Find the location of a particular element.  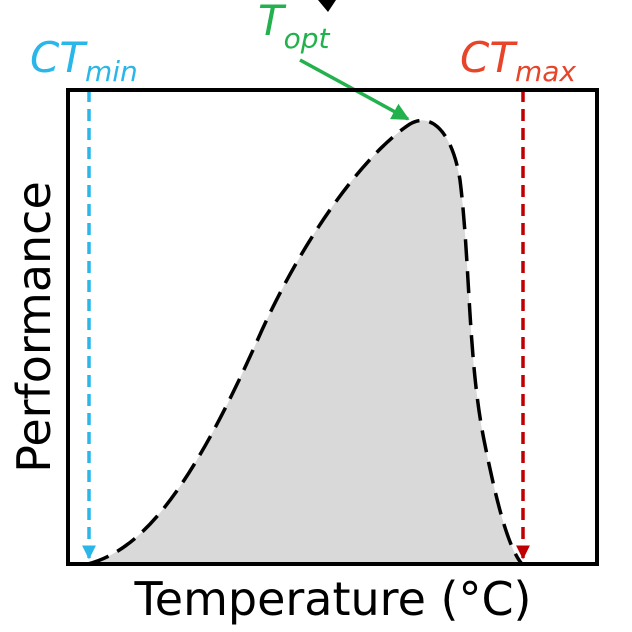

x-axis-label: Temperature (°C) is located at coordinates (332, 599).